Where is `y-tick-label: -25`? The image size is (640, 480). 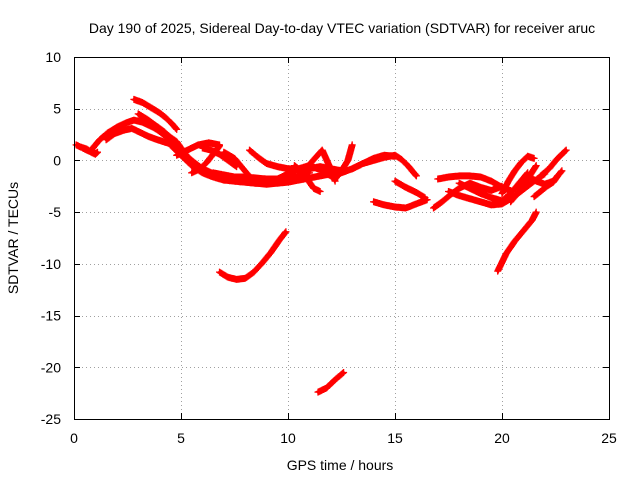
y-tick-label: -25 is located at coordinates (51, 419).